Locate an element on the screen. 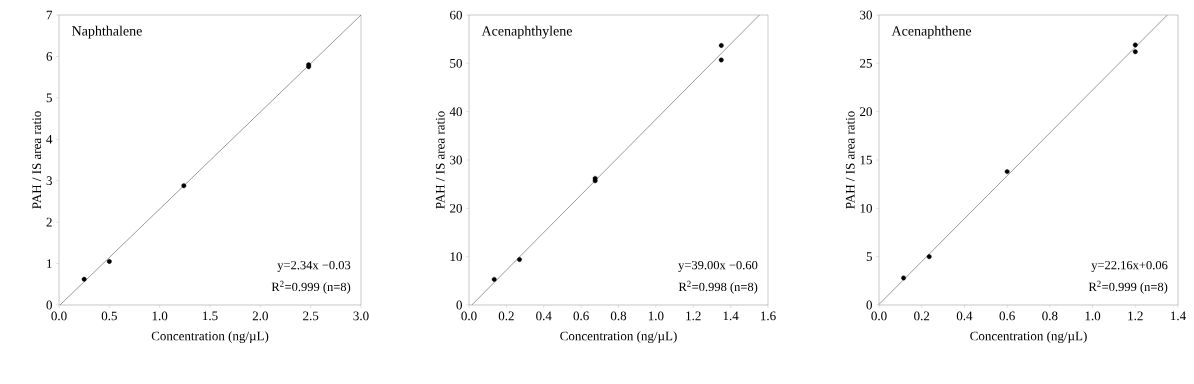  x-tick-label: 1.6 is located at coordinates (768, 316).